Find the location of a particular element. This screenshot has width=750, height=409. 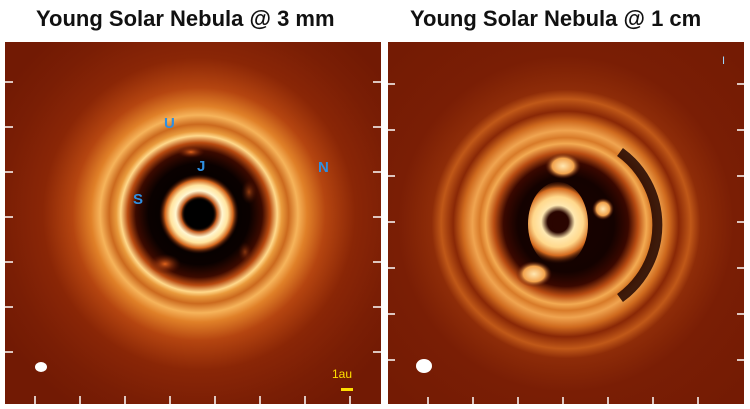

scale-bar-label: 1au is located at coordinates (342, 374).